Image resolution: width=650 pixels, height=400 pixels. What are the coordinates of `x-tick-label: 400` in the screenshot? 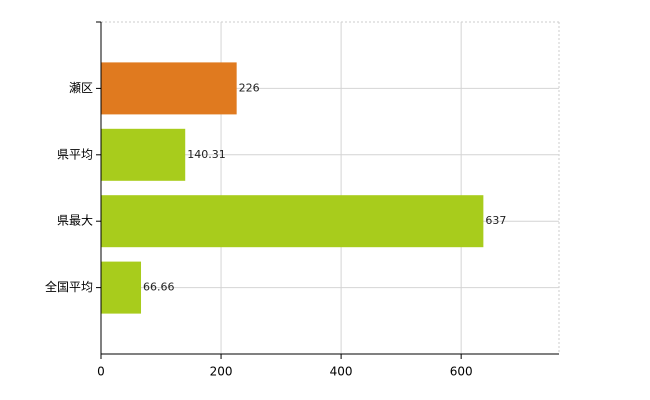 It's located at (341, 372).